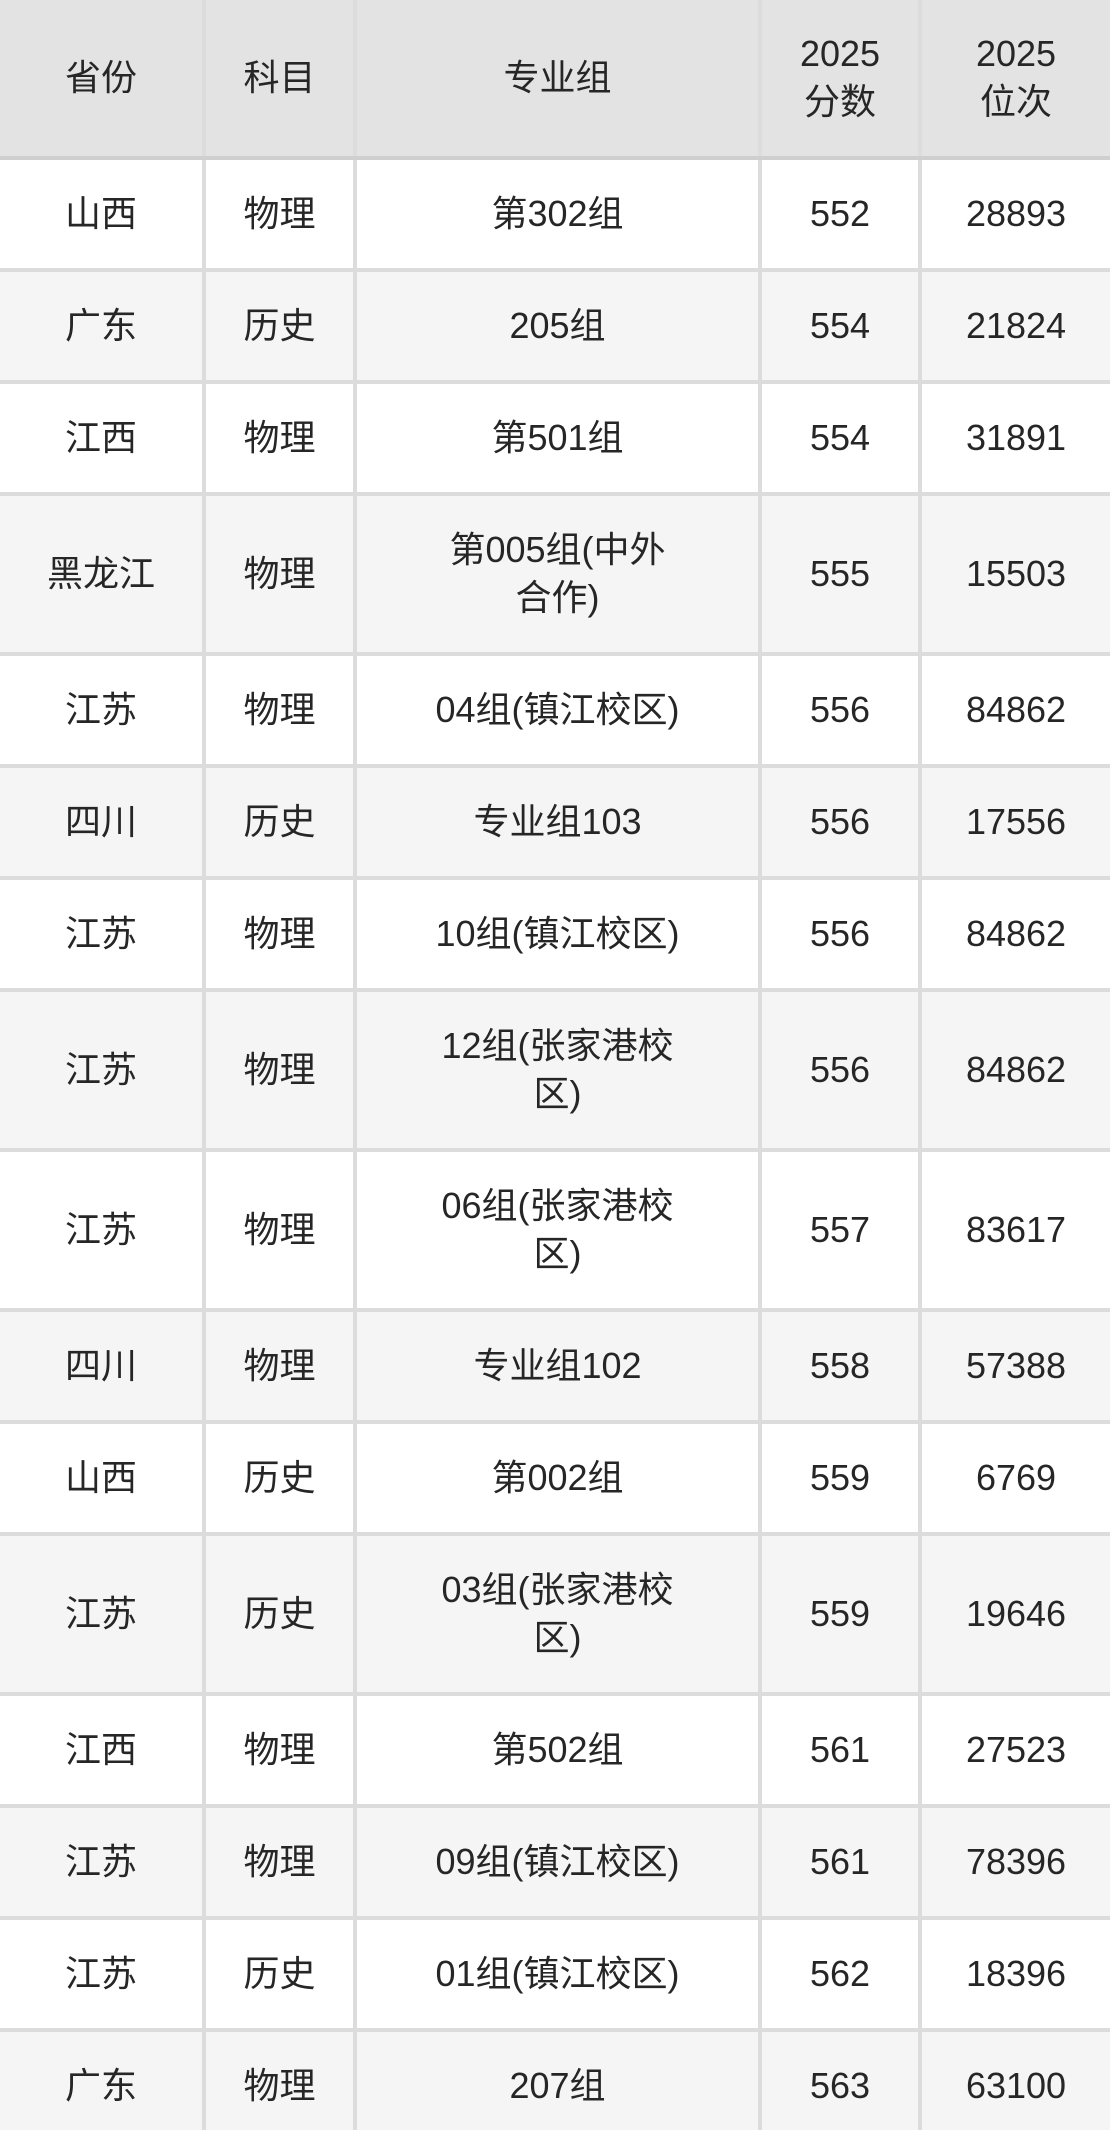 The image size is (1110, 2130). I want to click on cell-rank: 63100, so click(1014, 2079).